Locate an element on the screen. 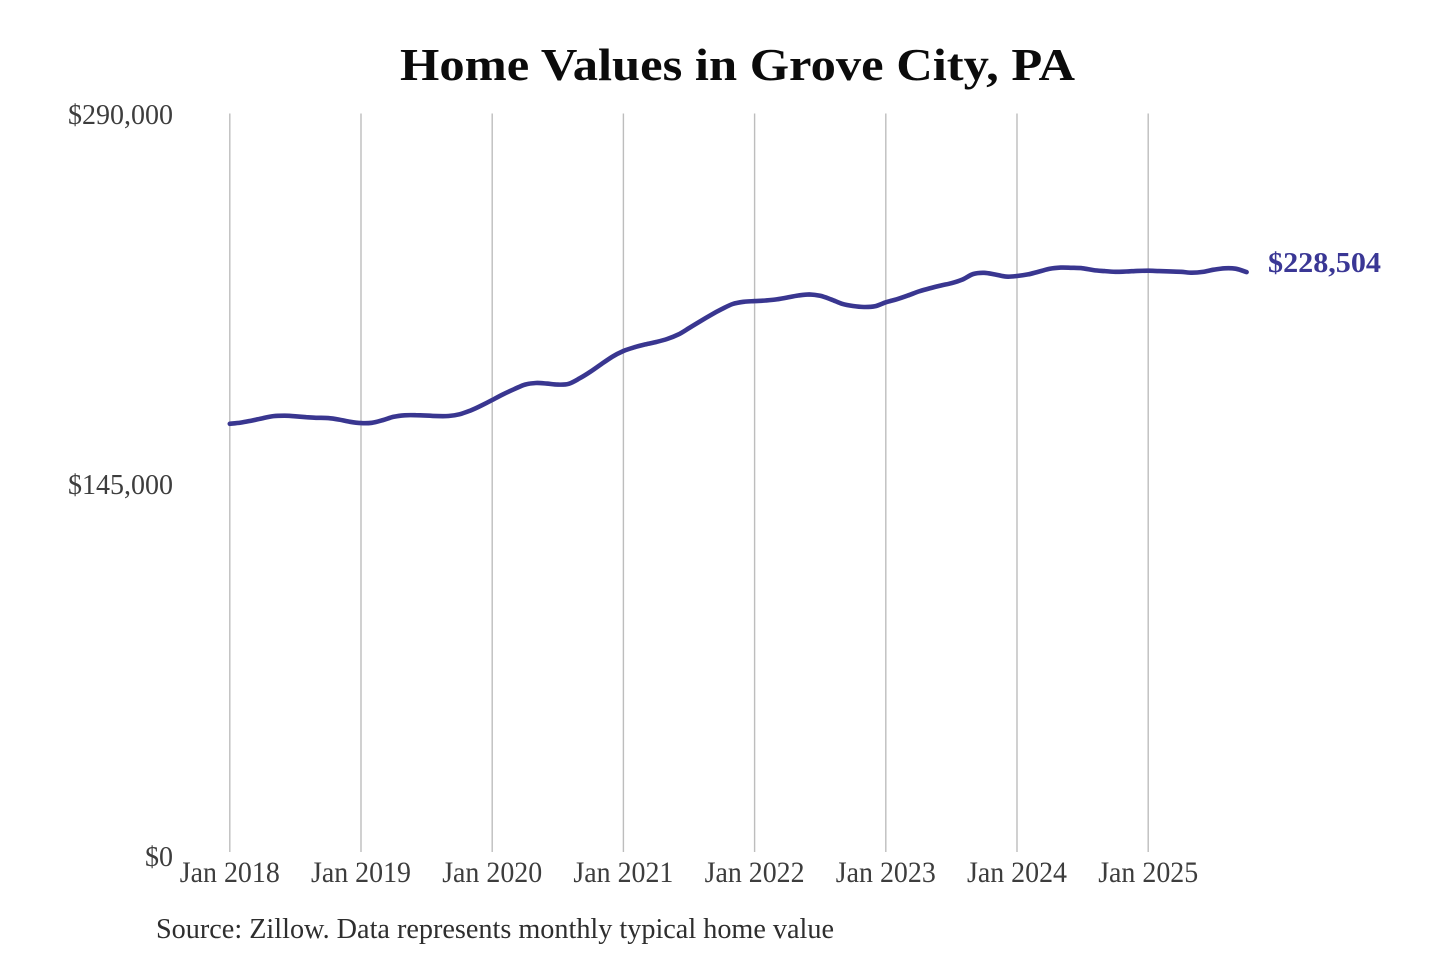 The image size is (1440, 960). svg-text: $290,000 is located at coordinates (120, 115).